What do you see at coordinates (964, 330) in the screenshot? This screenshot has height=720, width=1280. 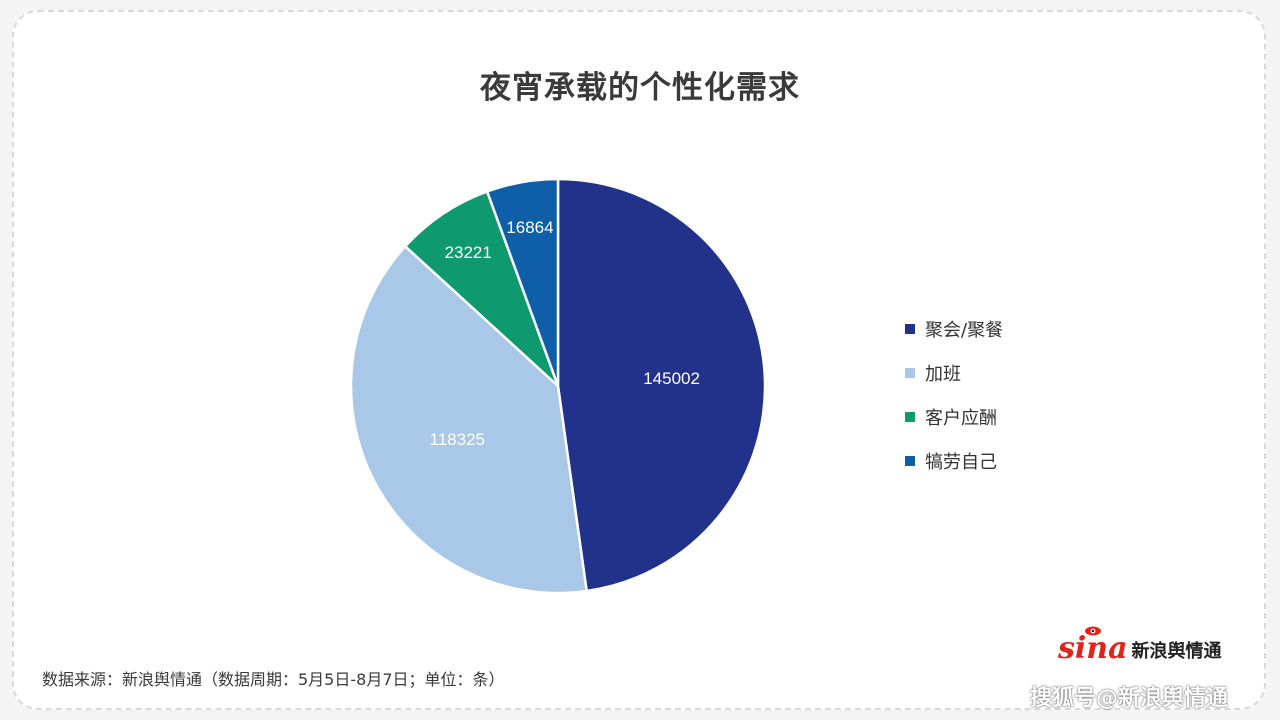 I see `legend-label: 聚会/聚餐` at bounding box center [964, 330].